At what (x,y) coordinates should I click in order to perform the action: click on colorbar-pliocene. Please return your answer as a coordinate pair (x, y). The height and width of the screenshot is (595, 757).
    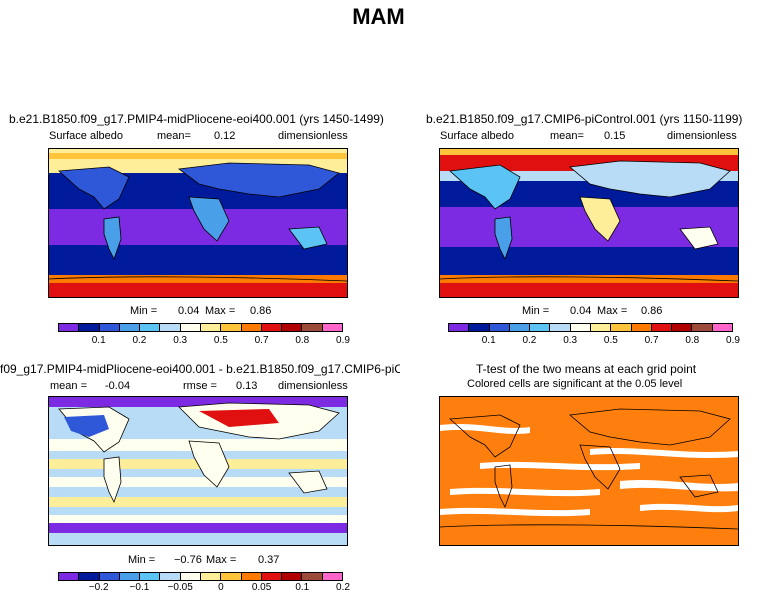
    Looking at the image, I should click on (200, 327).